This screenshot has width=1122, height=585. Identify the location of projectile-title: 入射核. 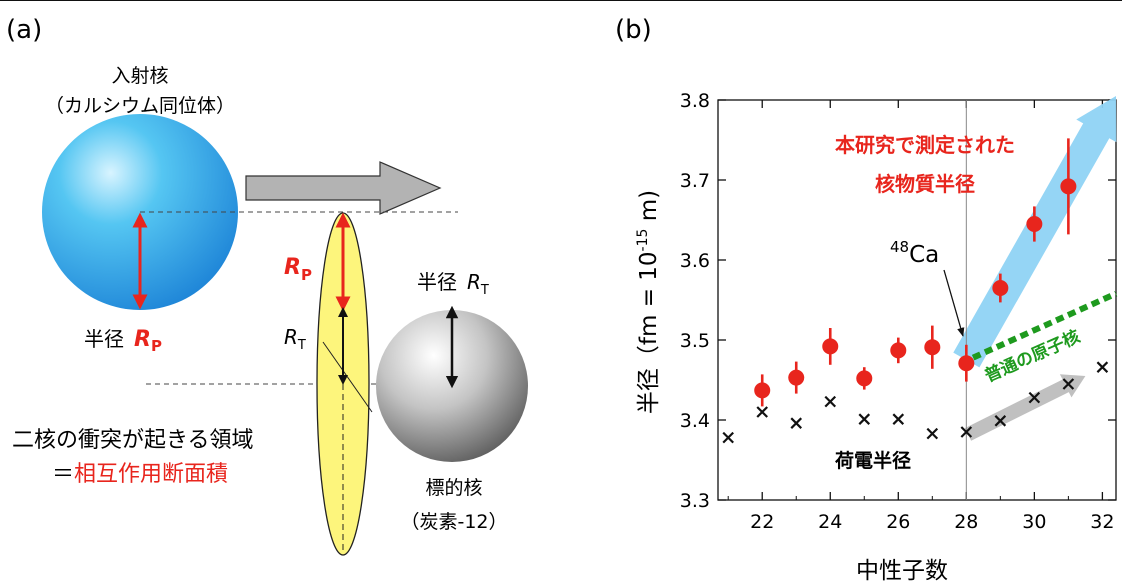
(139, 76).